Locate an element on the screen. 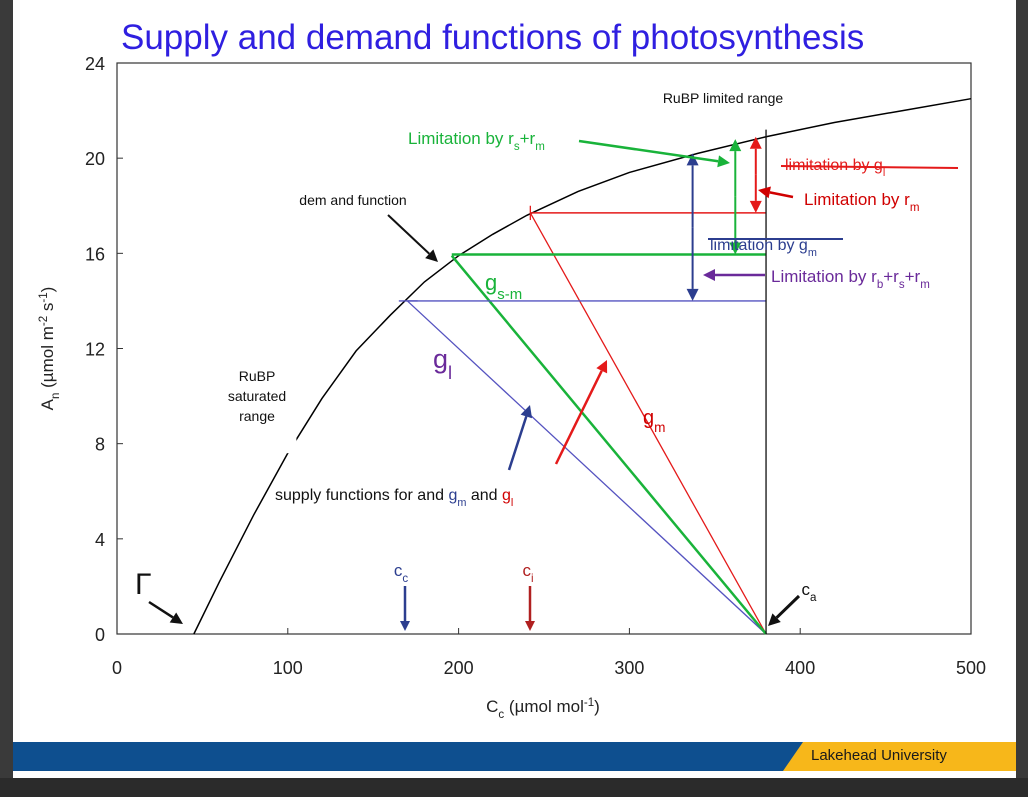 The width and height of the screenshot is (1028, 797). y-tick-label-24: 24 is located at coordinates (95, 64).